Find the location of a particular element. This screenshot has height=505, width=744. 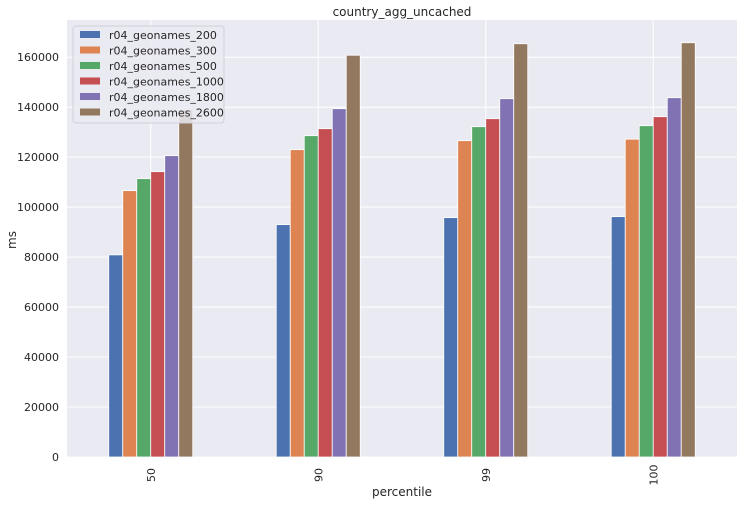

y-tick-label: 160000 is located at coordinates (38, 57).